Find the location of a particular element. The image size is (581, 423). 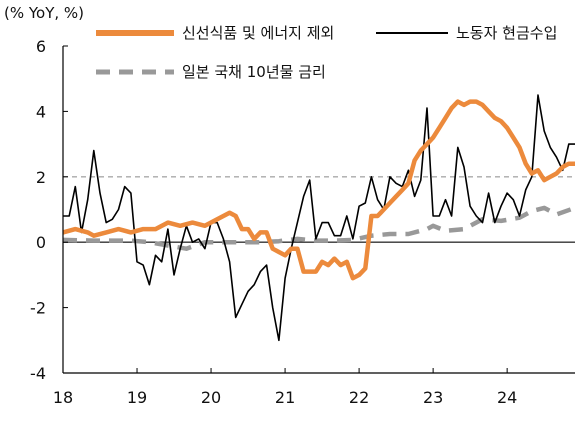

x-tick-label: 24 is located at coordinates (507, 397).